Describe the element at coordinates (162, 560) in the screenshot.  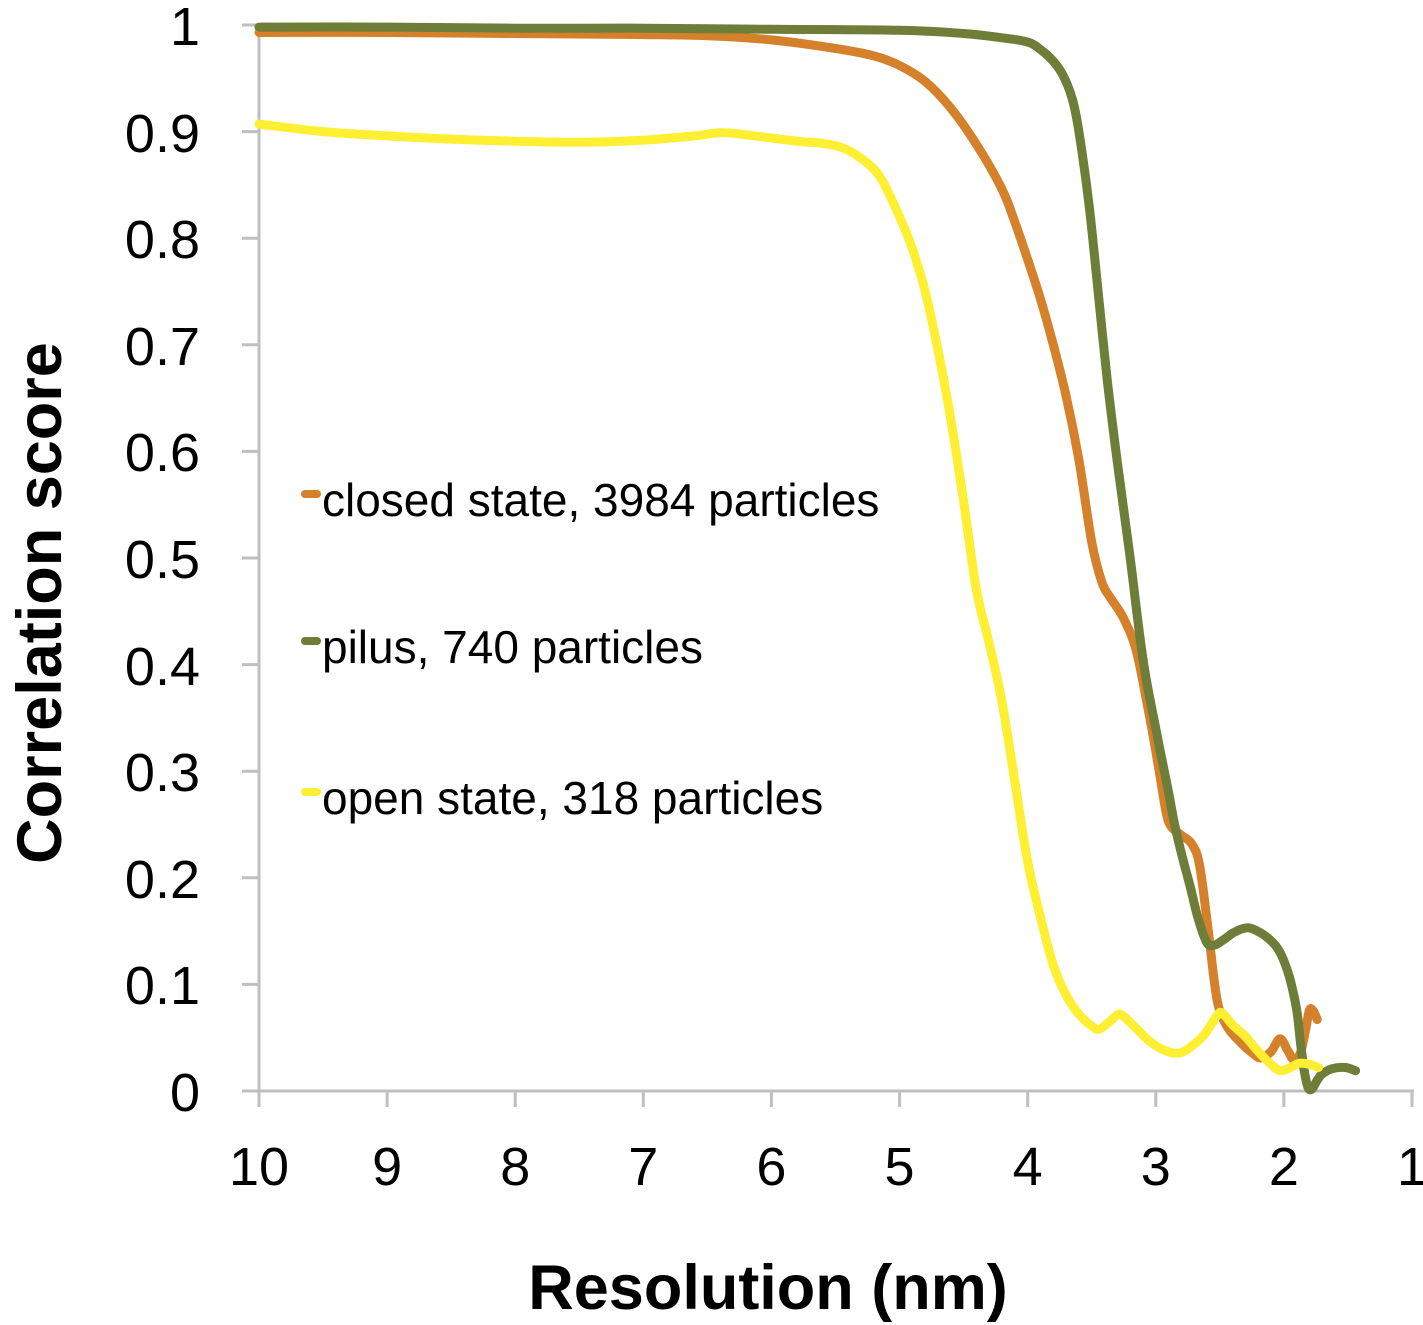
I see `y-tick-label-0.5: 0.5` at that location.